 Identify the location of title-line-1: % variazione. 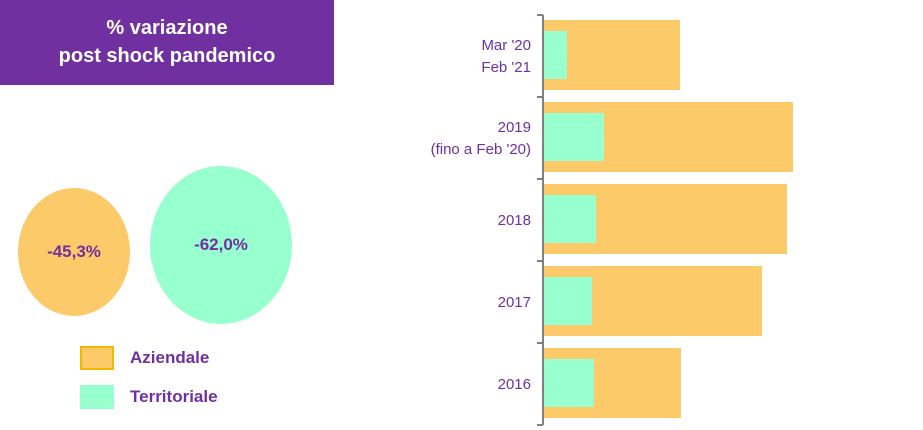
(167, 28).